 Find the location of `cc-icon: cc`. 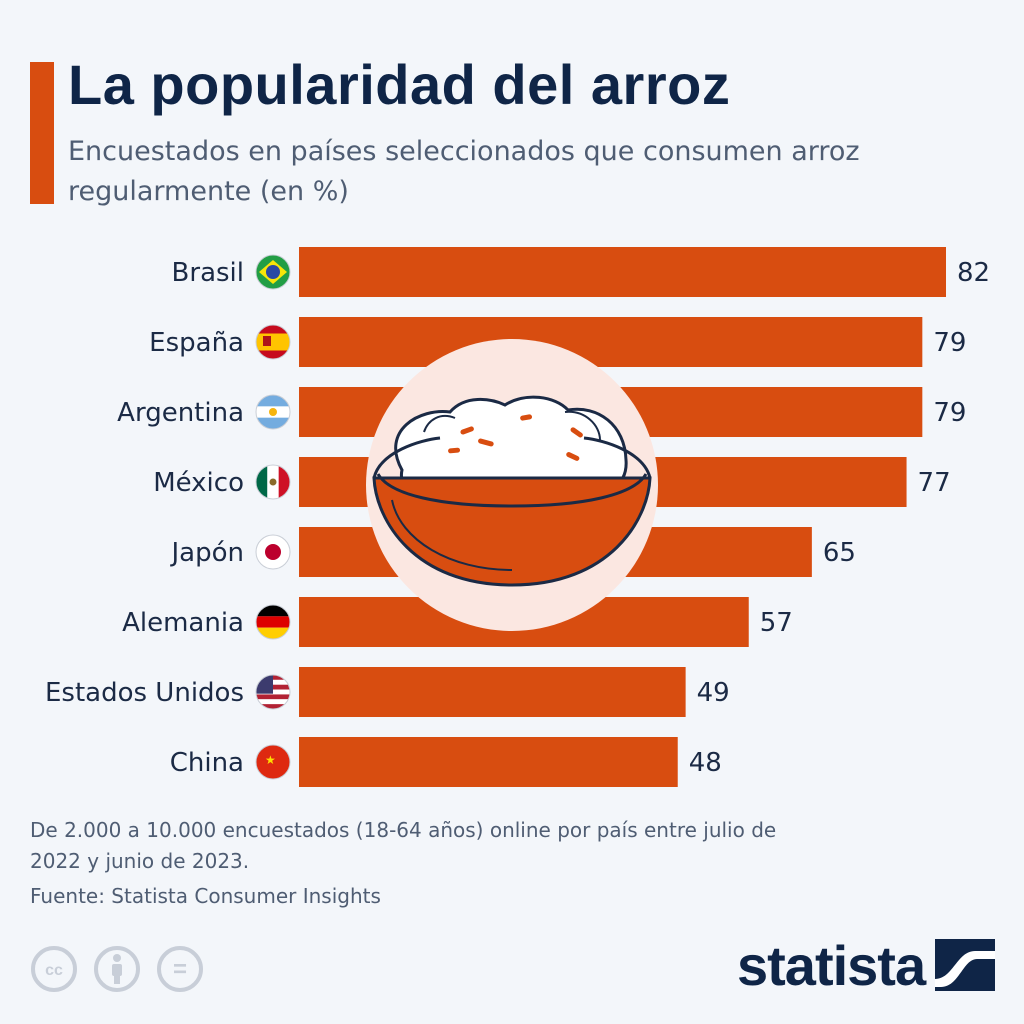

cc-icon: cc is located at coordinates (54, 969).